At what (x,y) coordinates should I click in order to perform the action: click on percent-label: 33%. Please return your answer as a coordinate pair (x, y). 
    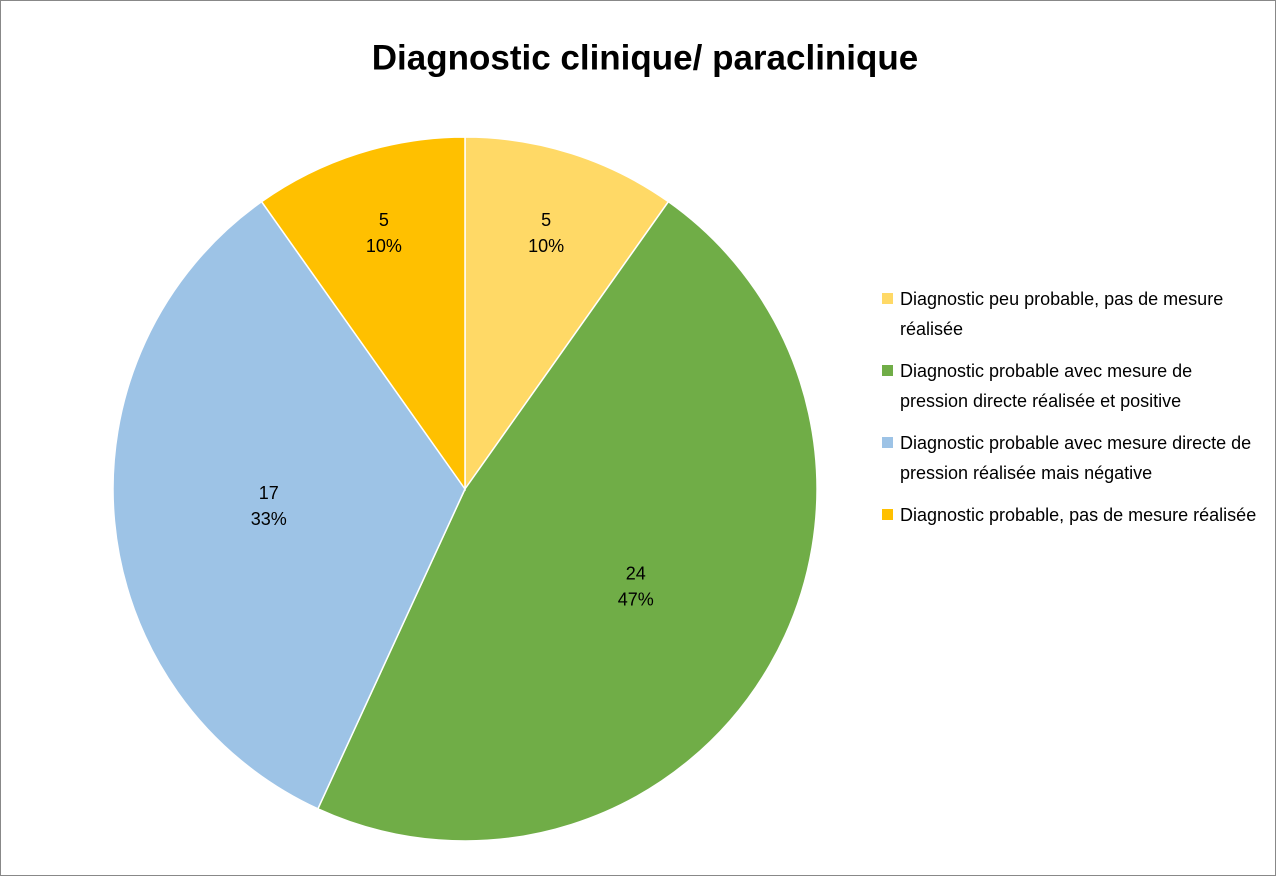
    Looking at the image, I should click on (269, 519).